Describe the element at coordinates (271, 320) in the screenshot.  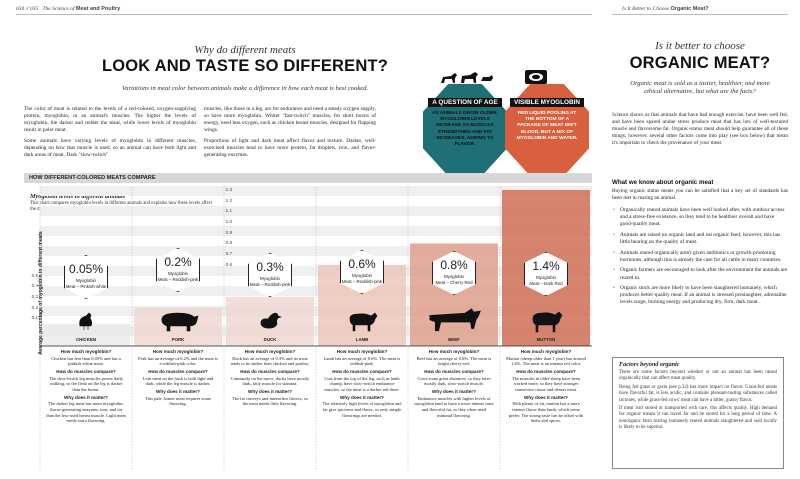
I see `duck-silhouette-icon` at that location.